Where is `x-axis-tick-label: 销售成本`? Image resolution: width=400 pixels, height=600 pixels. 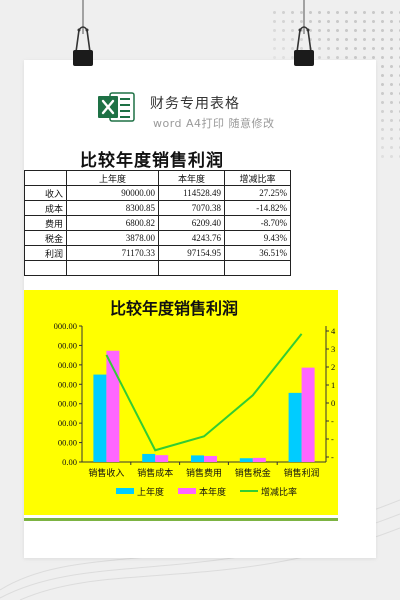
x-axis-tick-label: 销售成本 is located at coordinates (155, 473).